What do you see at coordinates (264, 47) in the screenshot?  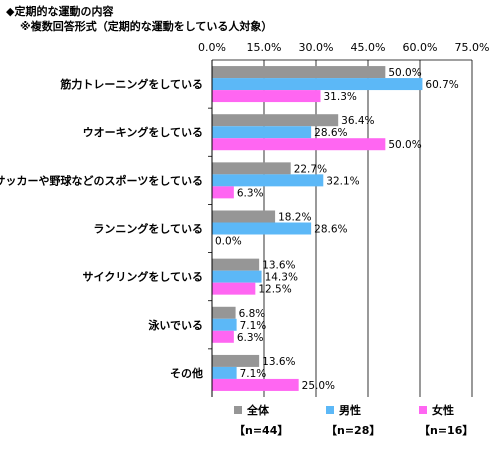 I see `x-tick-label: 15.0%` at bounding box center [264, 47].